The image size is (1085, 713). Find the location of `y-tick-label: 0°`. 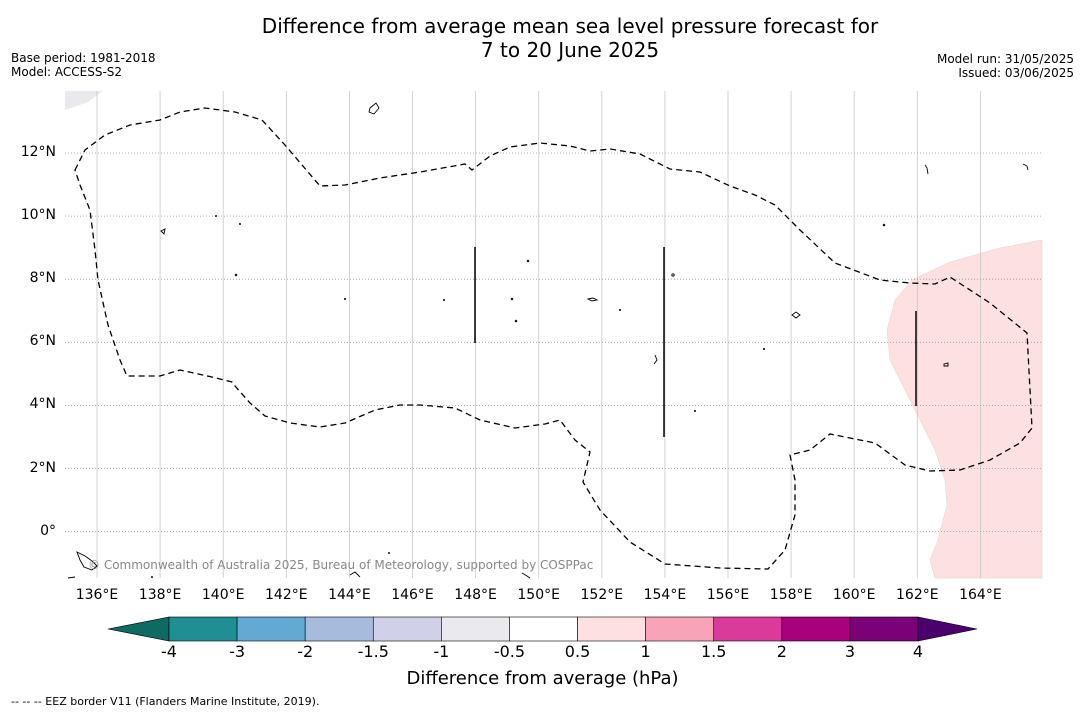

y-tick-label: 0° is located at coordinates (48, 530).